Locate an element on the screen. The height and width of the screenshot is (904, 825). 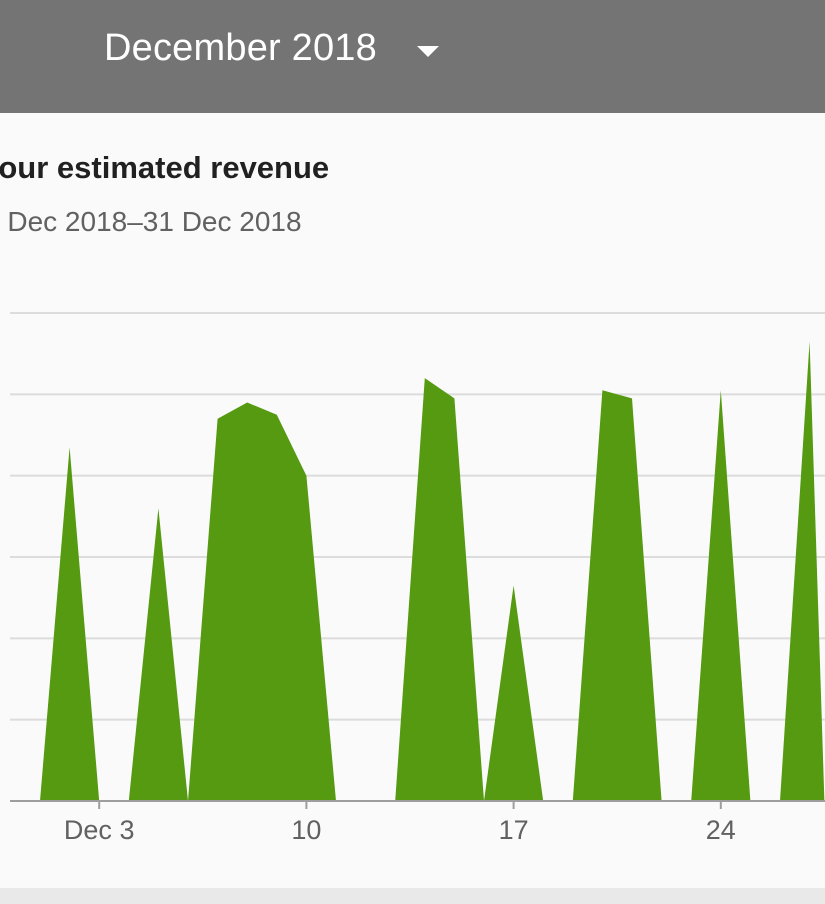
x-tick-label: 17 is located at coordinates (514, 830).